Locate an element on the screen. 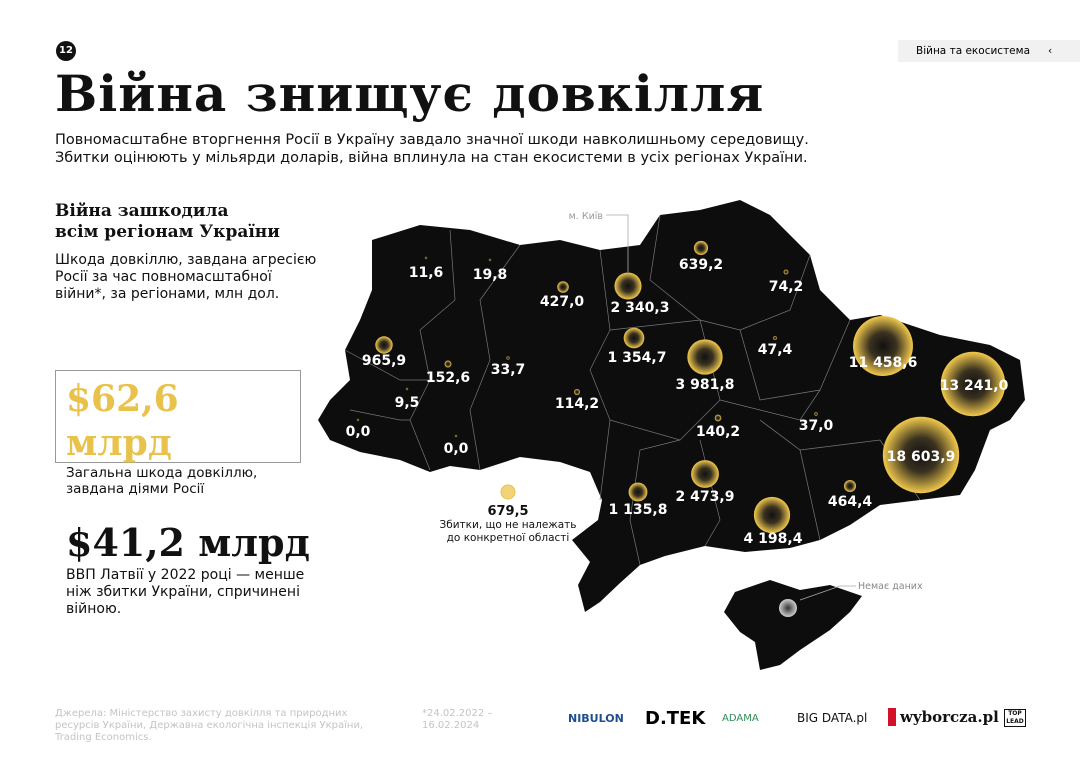 The width and height of the screenshot is (1080, 764). unassigned-caption: до конкретної області is located at coordinates (508, 538).